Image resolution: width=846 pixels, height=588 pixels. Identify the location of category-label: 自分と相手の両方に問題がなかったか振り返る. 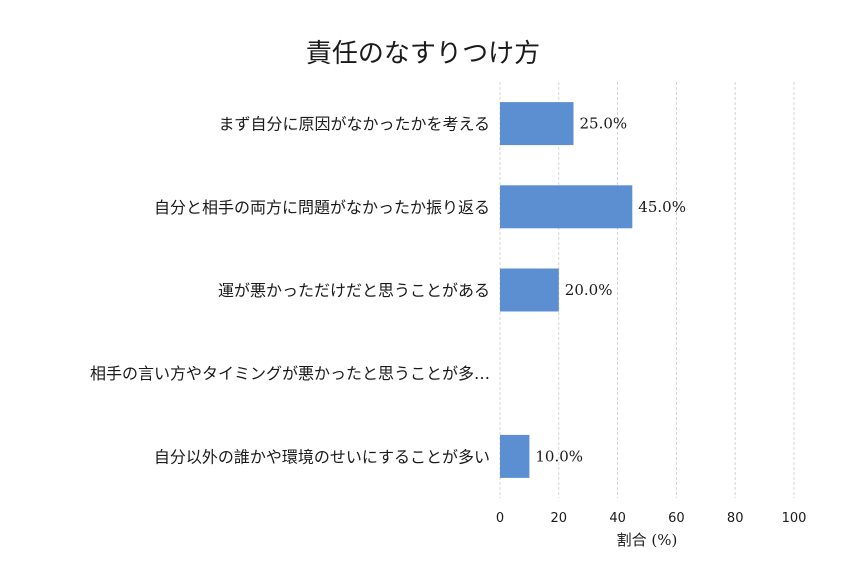
(322, 207).